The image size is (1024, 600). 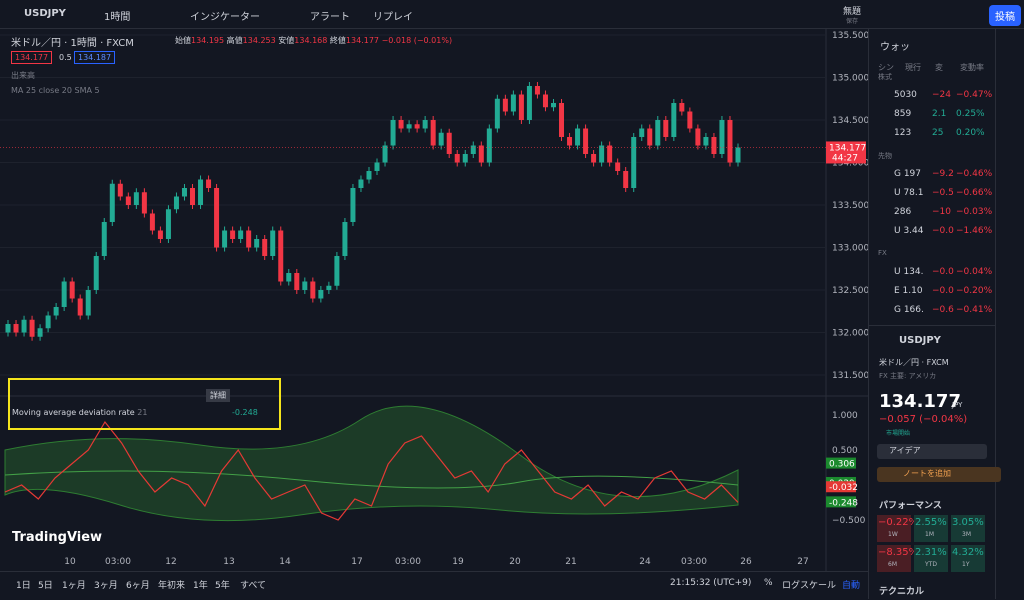 What do you see at coordinates (920, 340) in the screenshot?
I see `d-symbol: USDJPY` at bounding box center [920, 340].